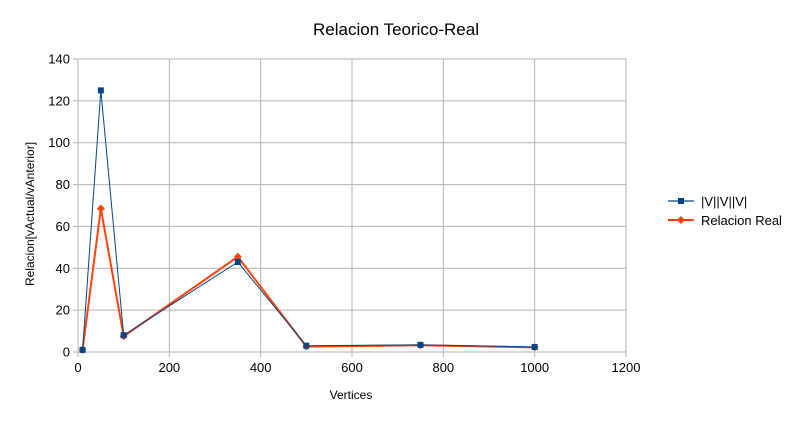 Image resolution: width=793 pixels, height=427 pixels. What do you see at coordinates (30, 214) in the screenshot?
I see `y-axis-title: Relacion[vActual/vAnterior]` at bounding box center [30, 214].